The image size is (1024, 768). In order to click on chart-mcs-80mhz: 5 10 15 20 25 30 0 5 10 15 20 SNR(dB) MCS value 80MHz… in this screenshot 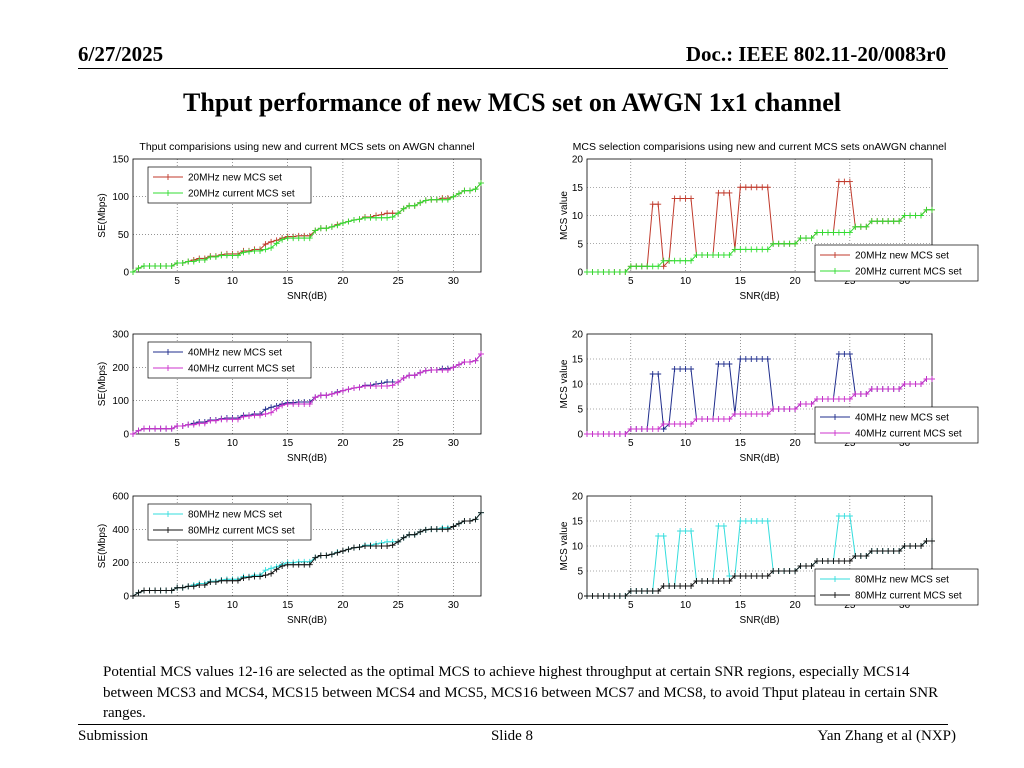, I will do `click(769, 559)`.